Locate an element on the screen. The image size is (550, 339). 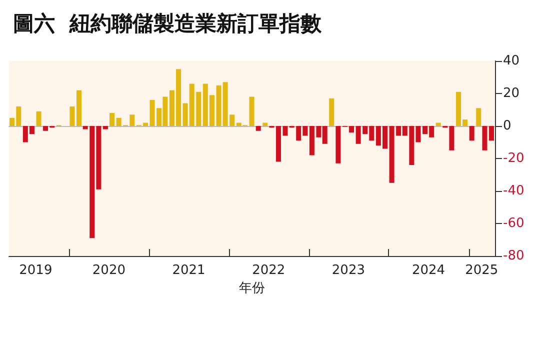
x-tick-label: 2023 is located at coordinates (349, 270).